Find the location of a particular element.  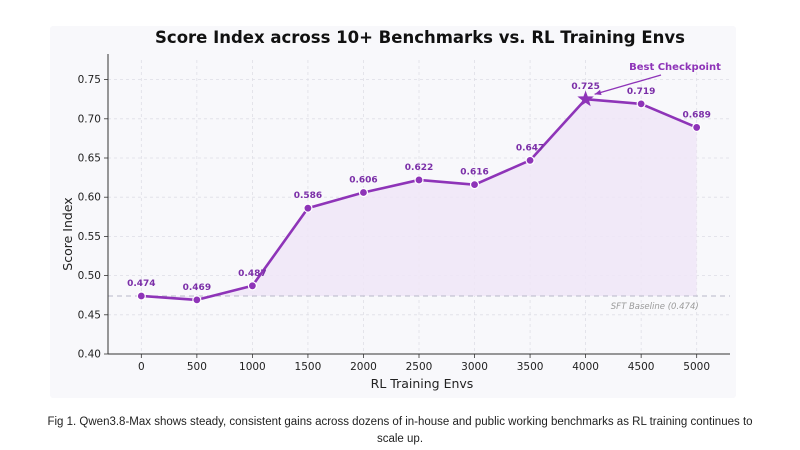

data-label: 0.586 is located at coordinates (308, 196).